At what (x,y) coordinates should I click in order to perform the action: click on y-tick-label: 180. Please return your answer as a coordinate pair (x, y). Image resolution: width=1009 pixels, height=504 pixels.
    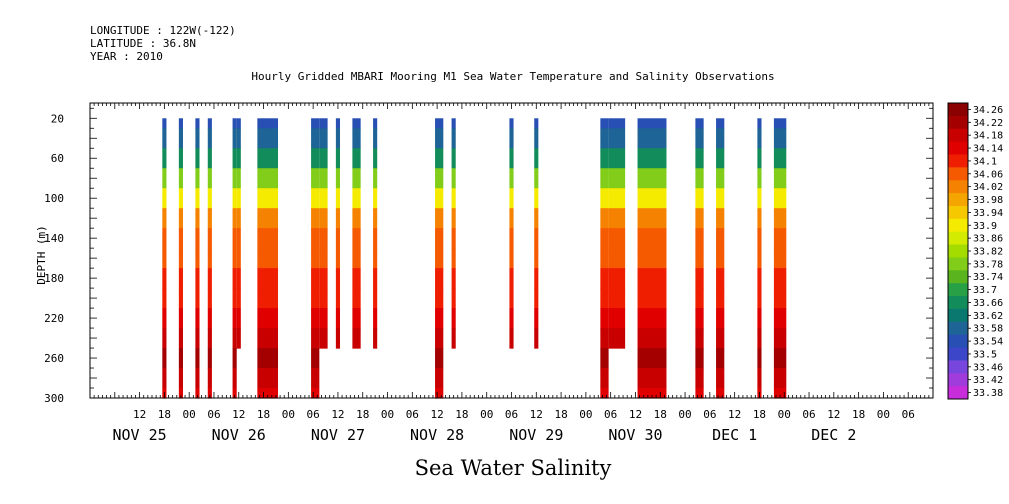
    Looking at the image, I should click on (54, 278).